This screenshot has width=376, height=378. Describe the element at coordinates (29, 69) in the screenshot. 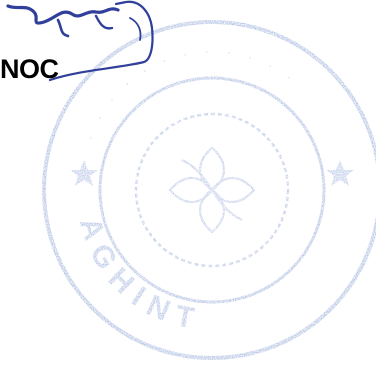

I see `noc-heading: NOC` at that location.